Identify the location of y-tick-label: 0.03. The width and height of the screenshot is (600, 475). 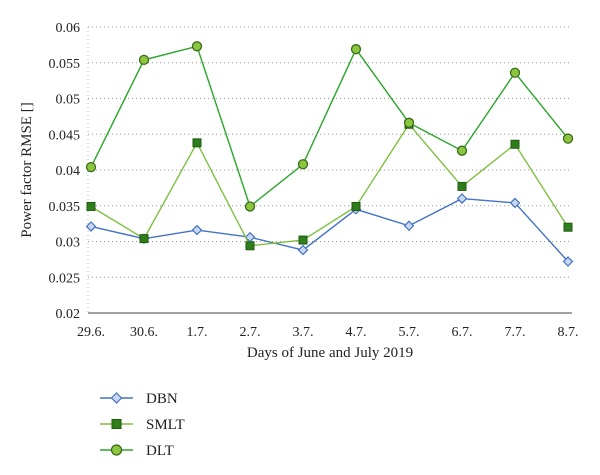
(68, 243).